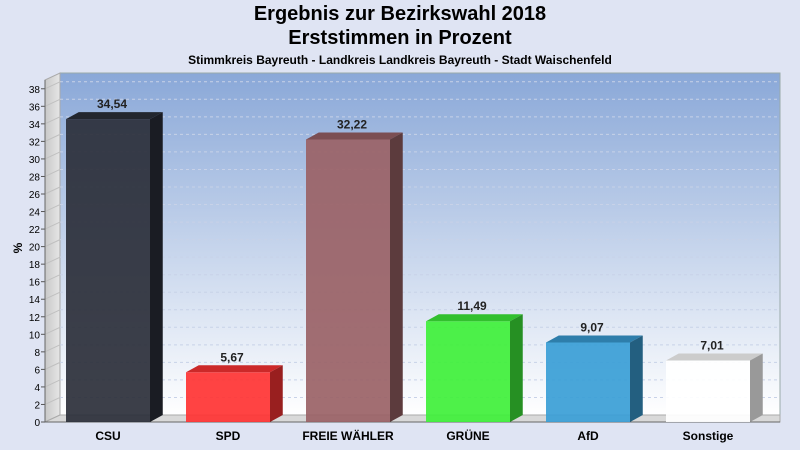 Image resolution: width=800 pixels, height=450 pixels. I want to click on bar-afd, so click(588, 382).